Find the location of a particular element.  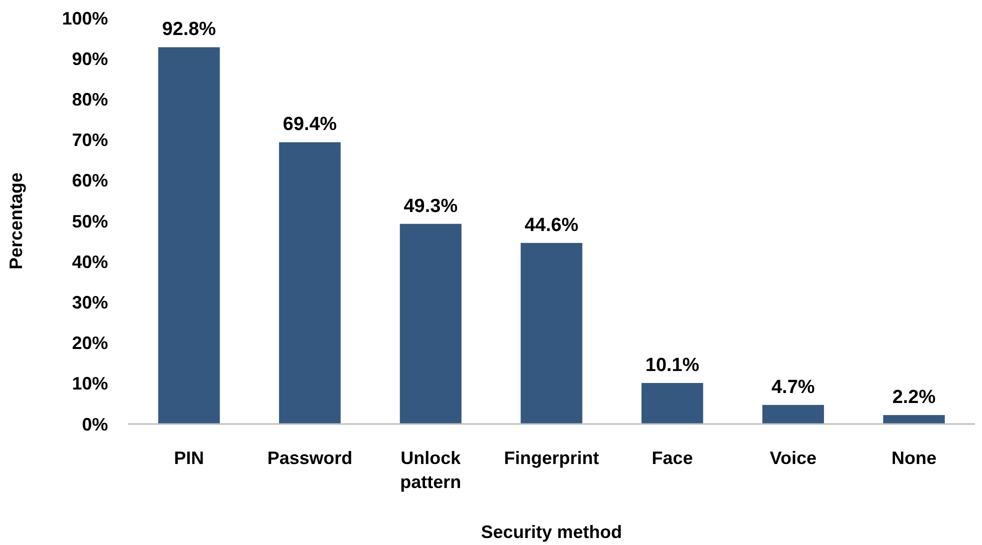

y-tick-label: 20% is located at coordinates (90, 343).